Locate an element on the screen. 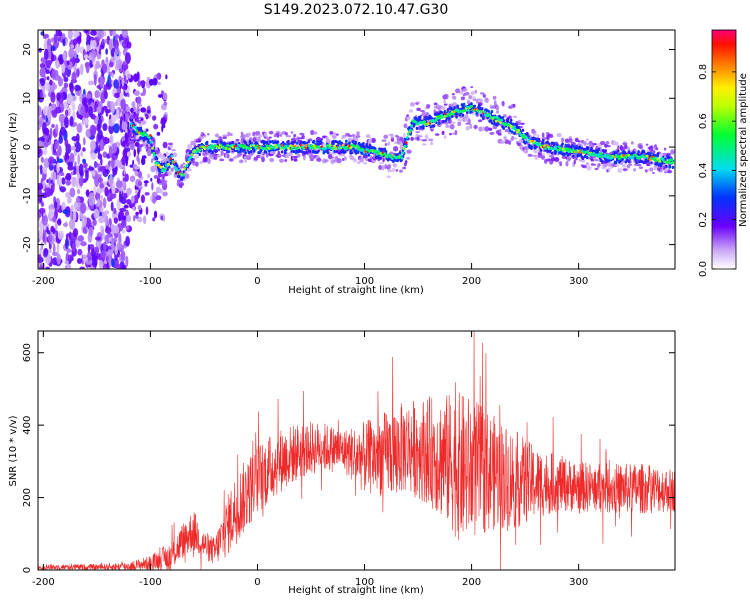 This screenshot has width=750, height=600. x-tick-label: 100 is located at coordinates (364, 582).